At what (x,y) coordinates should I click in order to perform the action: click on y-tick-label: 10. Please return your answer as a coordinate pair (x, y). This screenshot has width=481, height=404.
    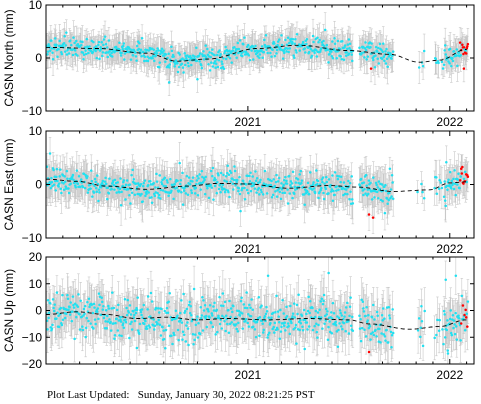
    Looking at the image, I should click on (36, 6).